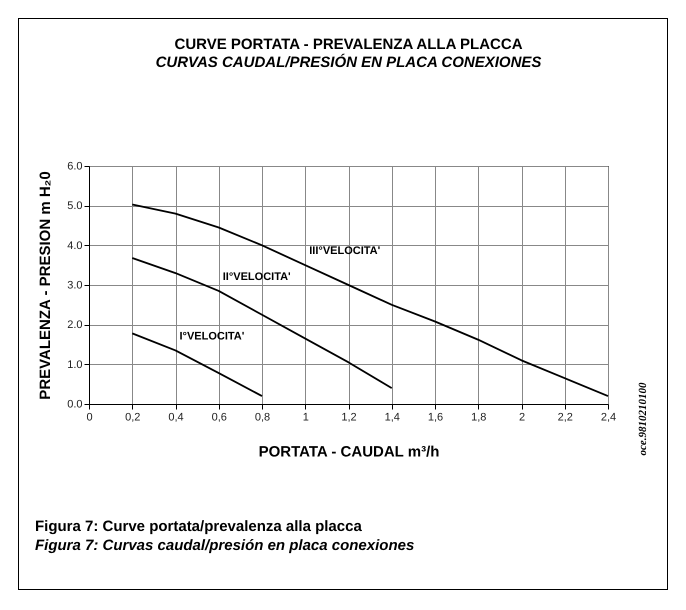  Describe the element at coordinates (74, 166) in the screenshot. I see `y-tick-label: 6.0` at that location.